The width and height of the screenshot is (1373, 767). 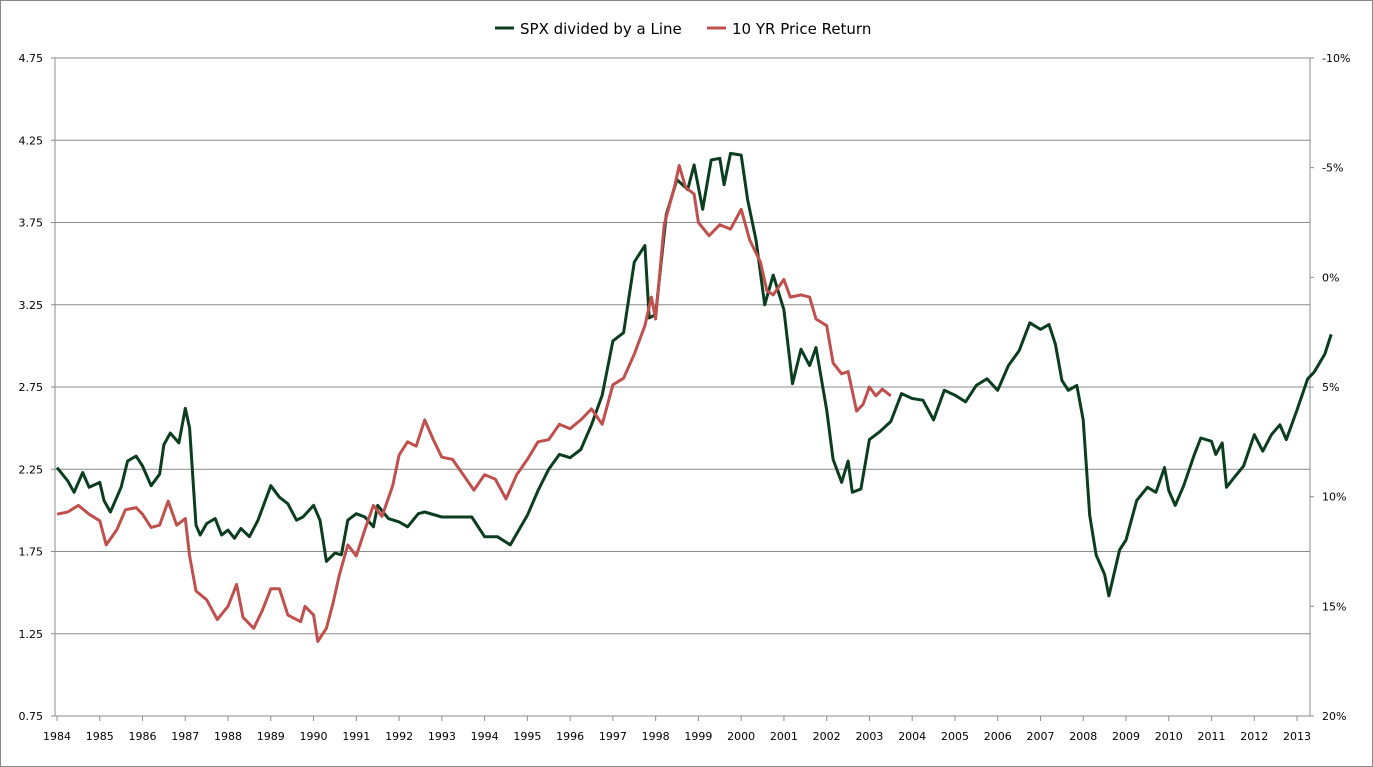 I want to click on x-tick-label: 2002, so click(x=827, y=736).